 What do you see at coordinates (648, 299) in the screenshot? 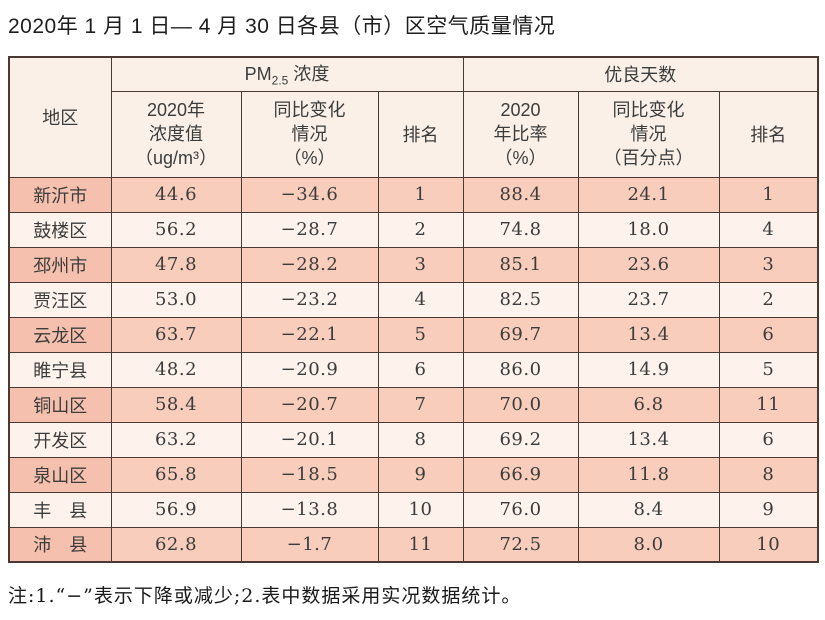
I see `good-change-cell: 23.7` at bounding box center [648, 299].